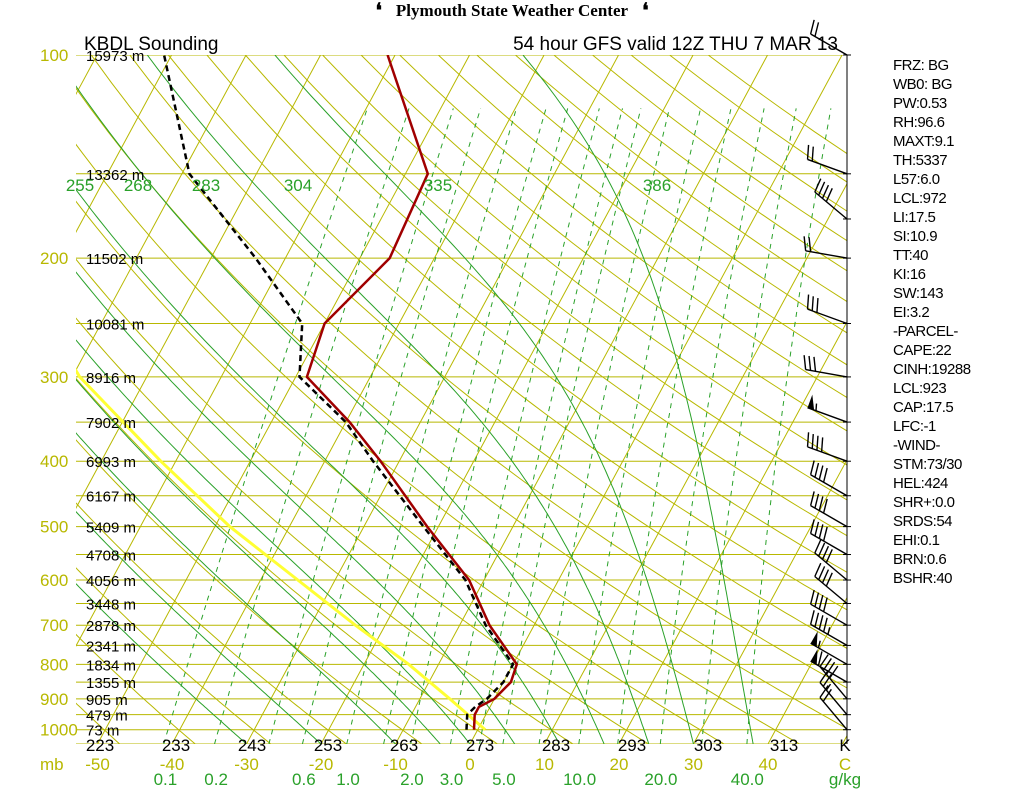 Image resolution: width=1024 pixels, height=791 pixels. I want to click on index-line: L57:6.0, so click(916, 179).